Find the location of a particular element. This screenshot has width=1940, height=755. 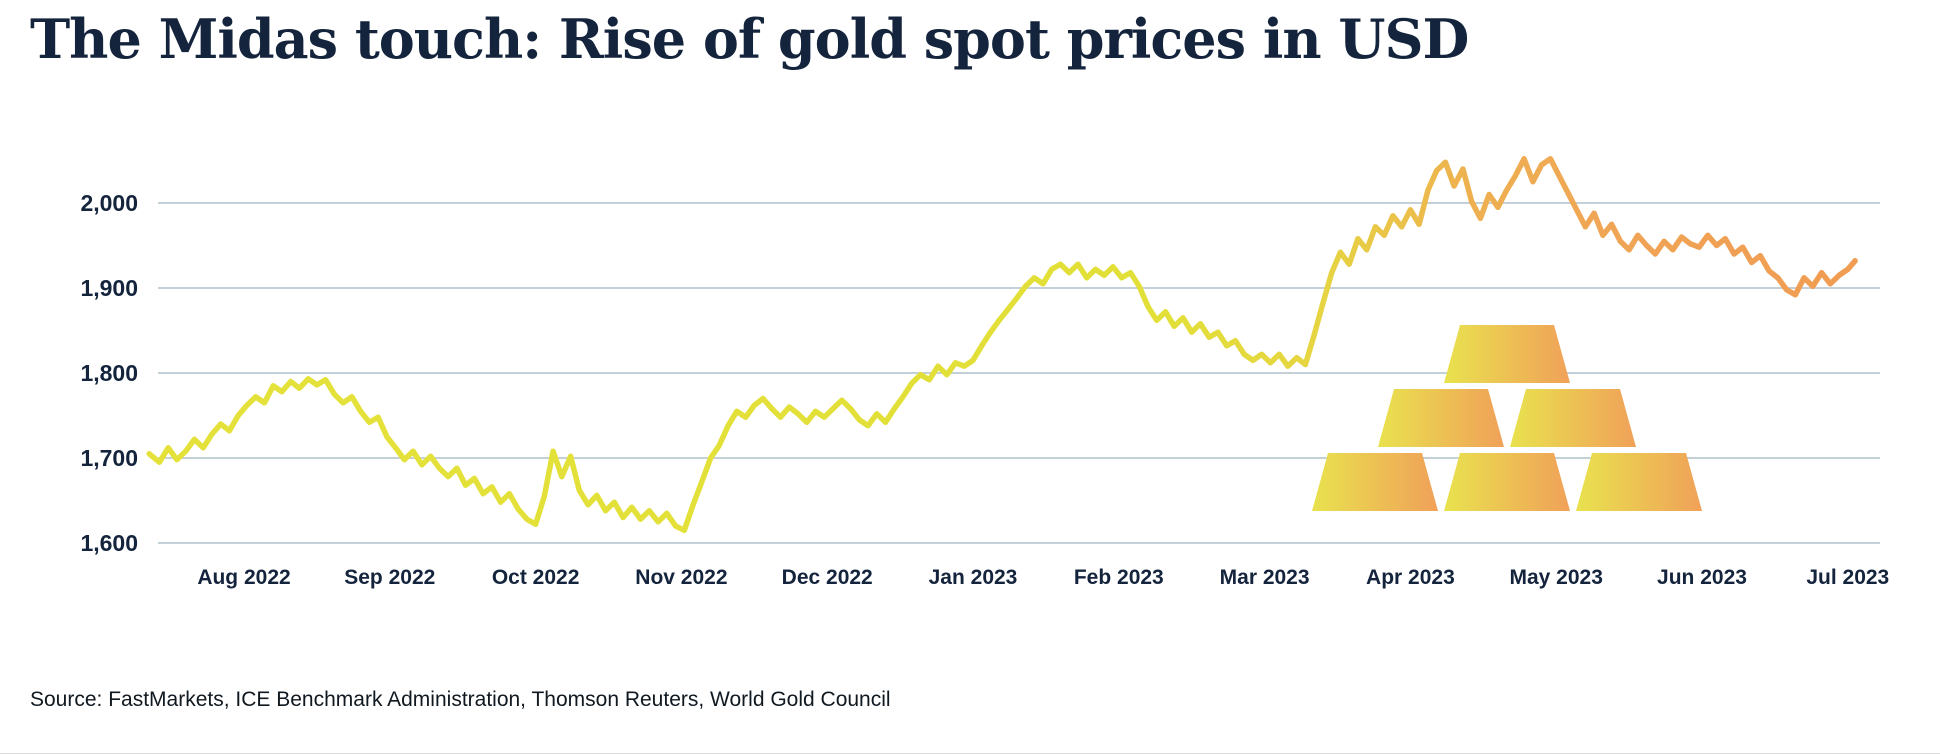

y-tick-label: 1,800 is located at coordinates (109, 373).